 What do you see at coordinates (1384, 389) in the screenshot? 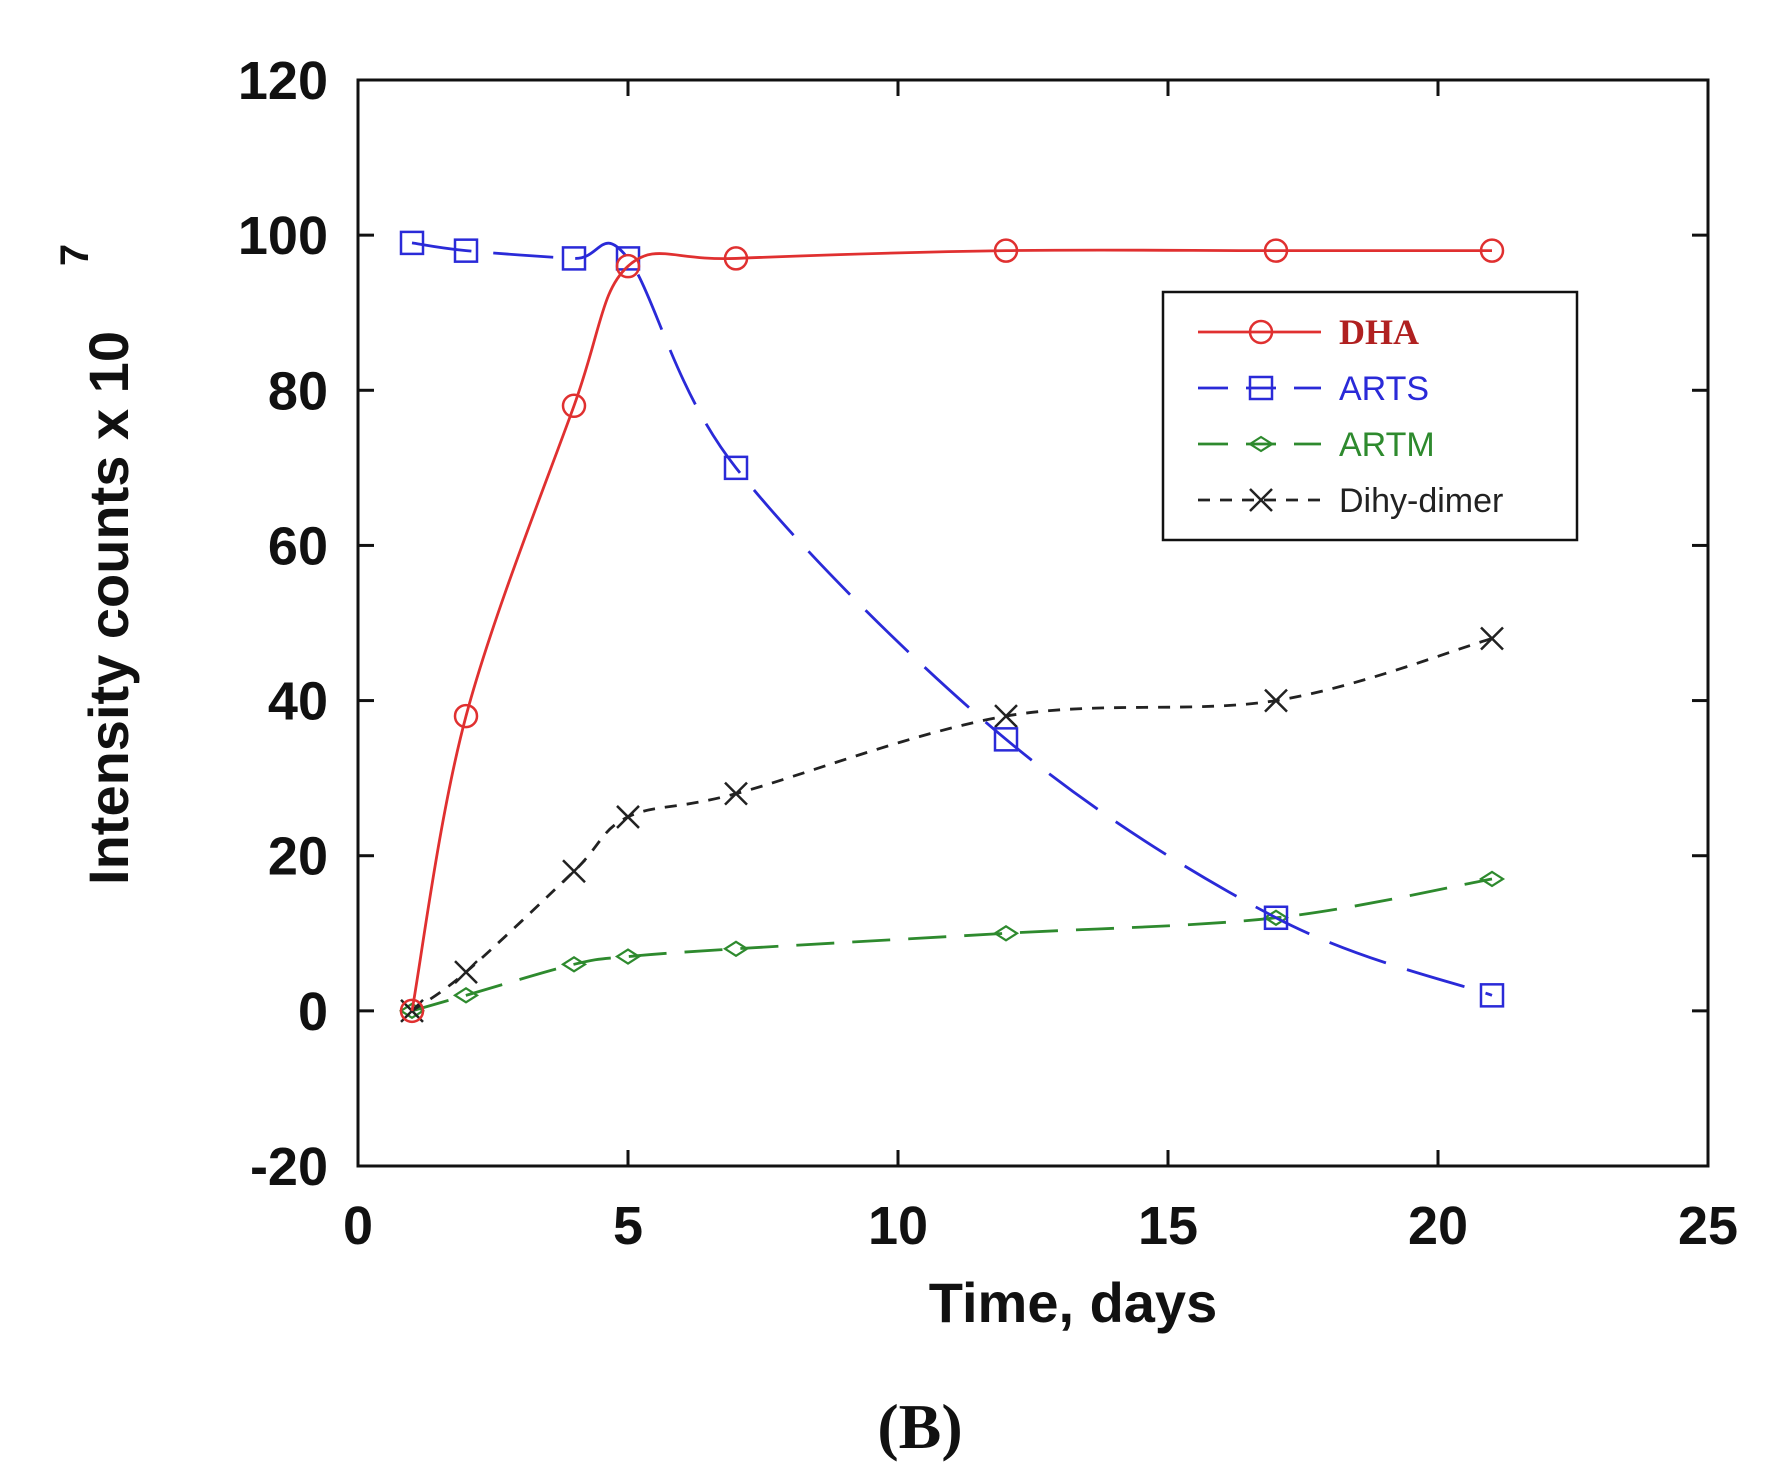
I see `legend-label: ARTS` at bounding box center [1384, 389].